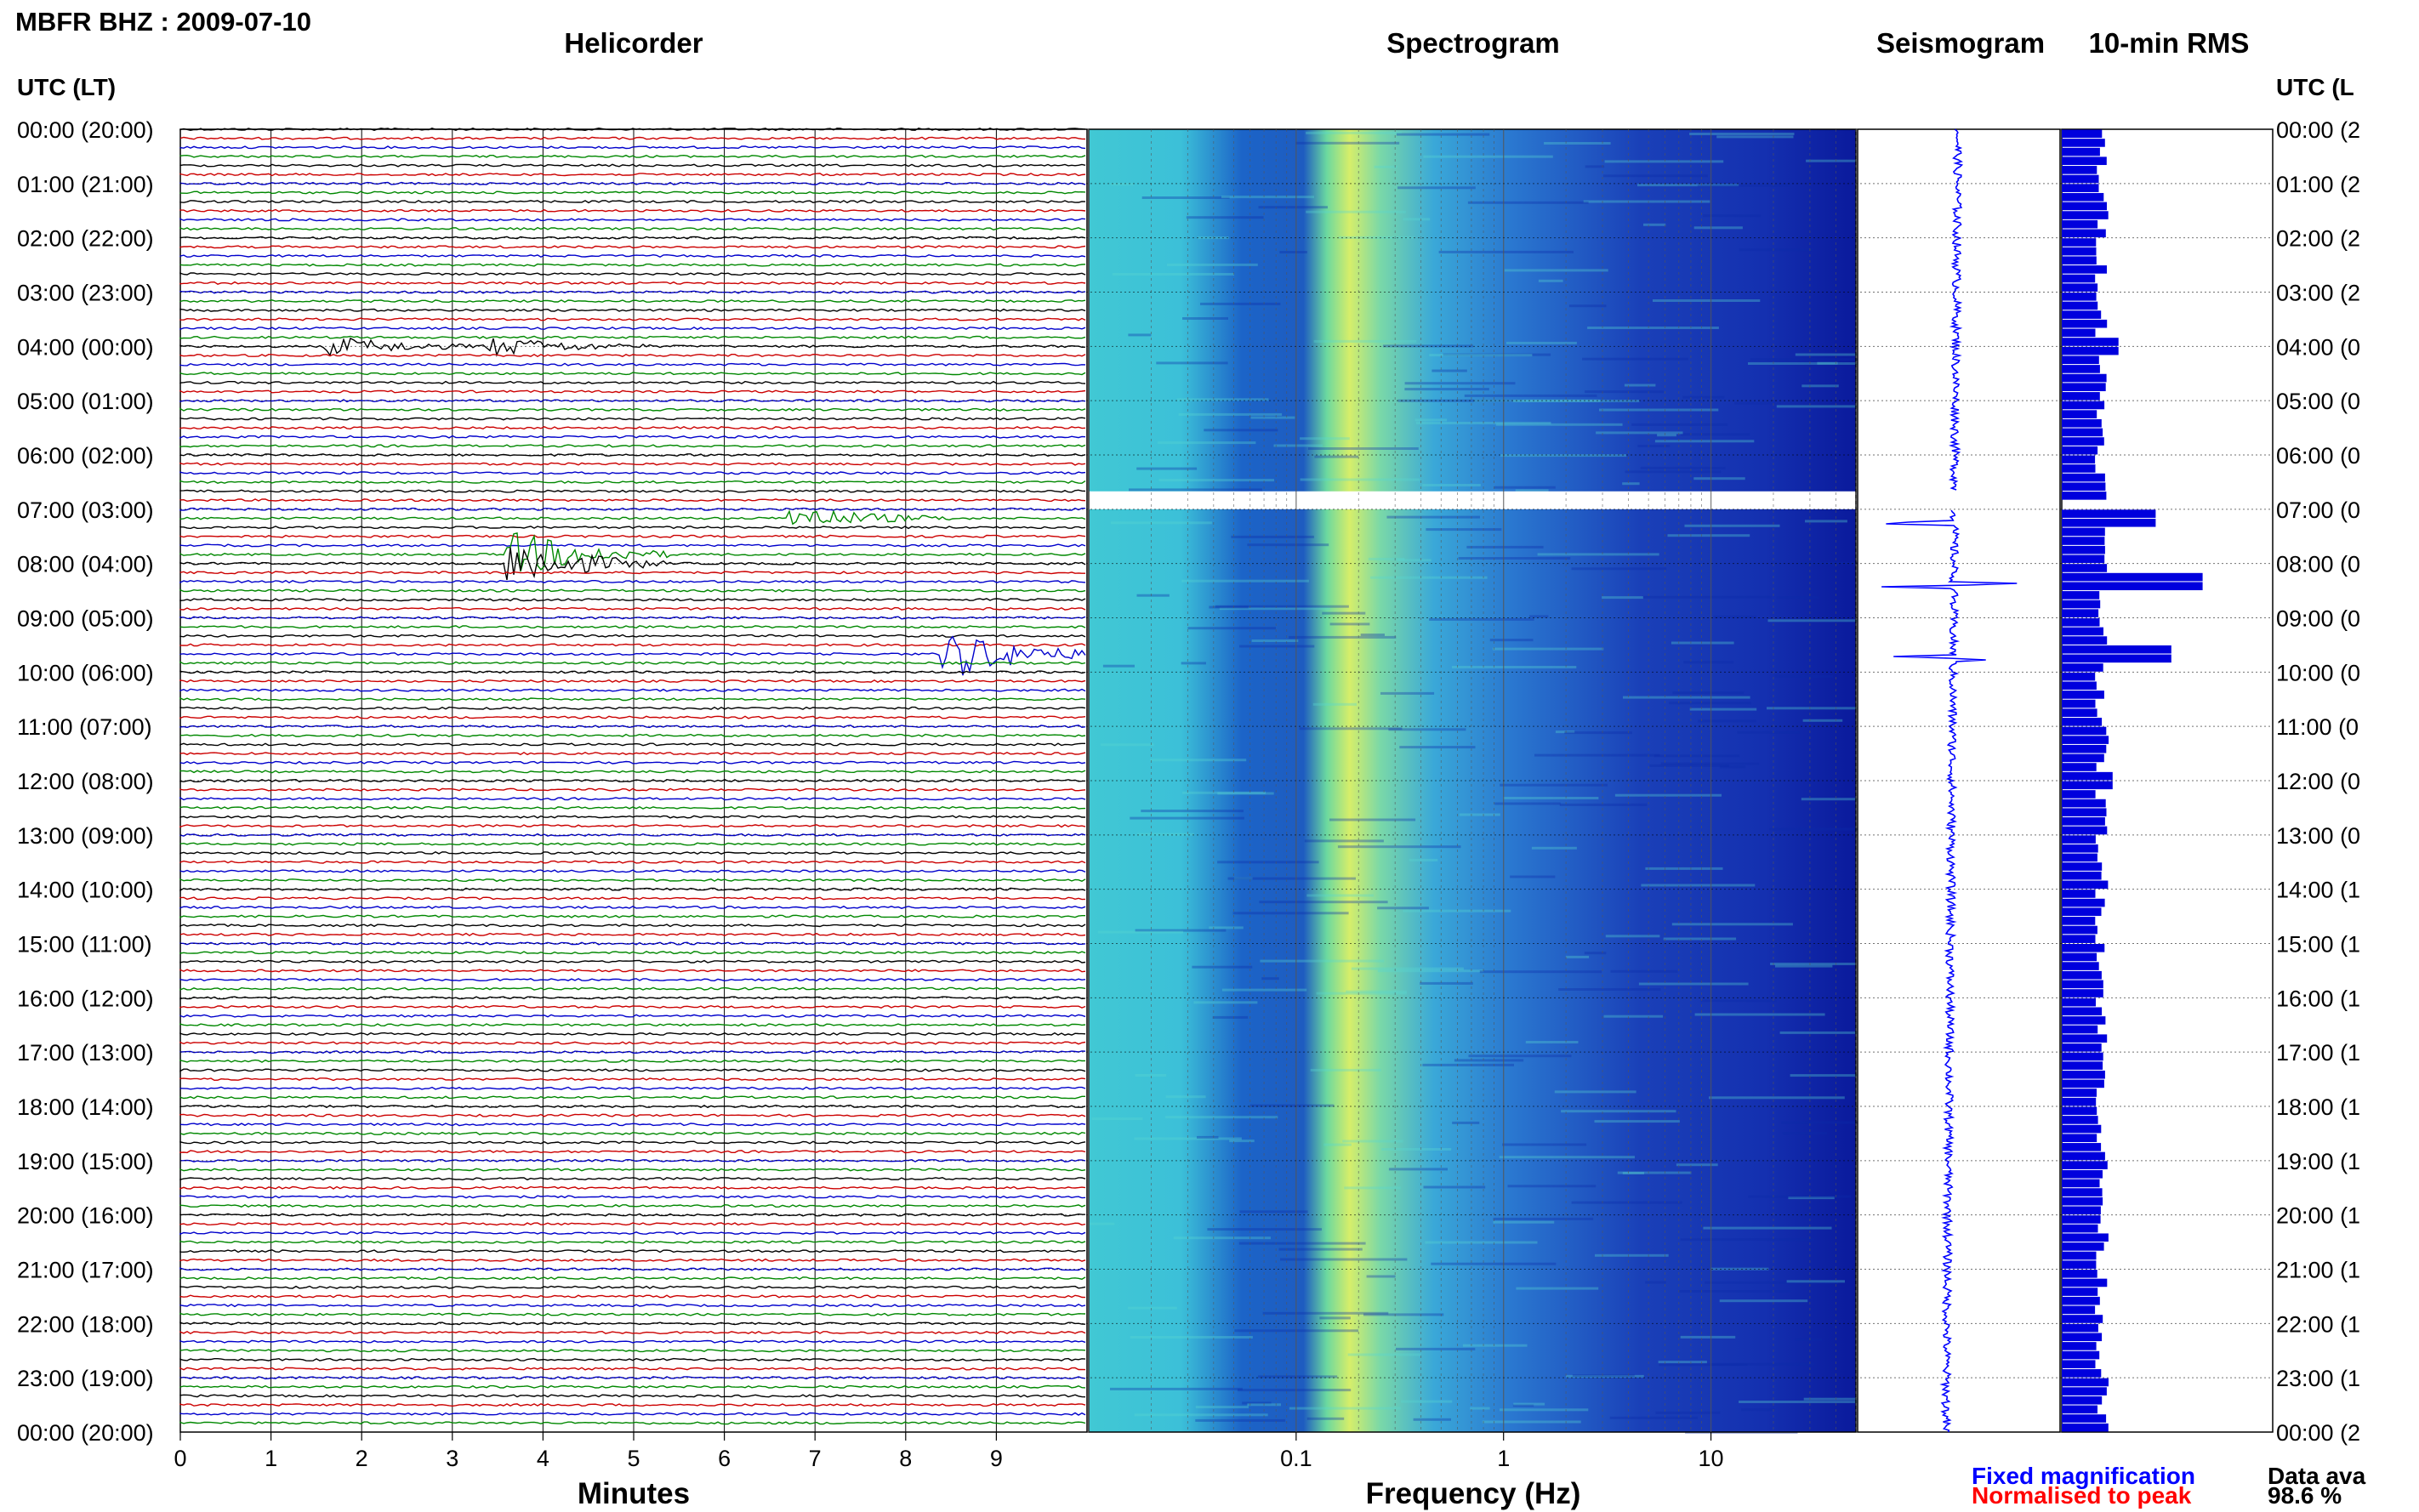  I want to click on time-tick-label-right: 01:00 (2, so click(2318, 184).